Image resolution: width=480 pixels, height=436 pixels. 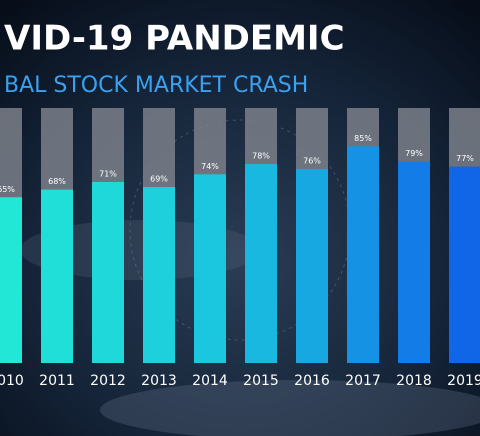 What do you see at coordinates (312, 381) in the screenshot?
I see `x-tick-label: 2016` at bounding box center [312, 381].